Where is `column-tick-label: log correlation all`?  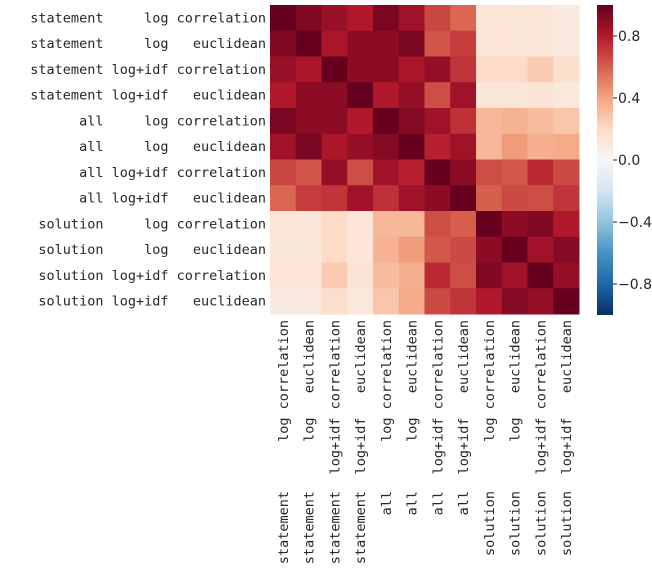 column-tick-label: log correlation all is located at coordinates (387, 417).